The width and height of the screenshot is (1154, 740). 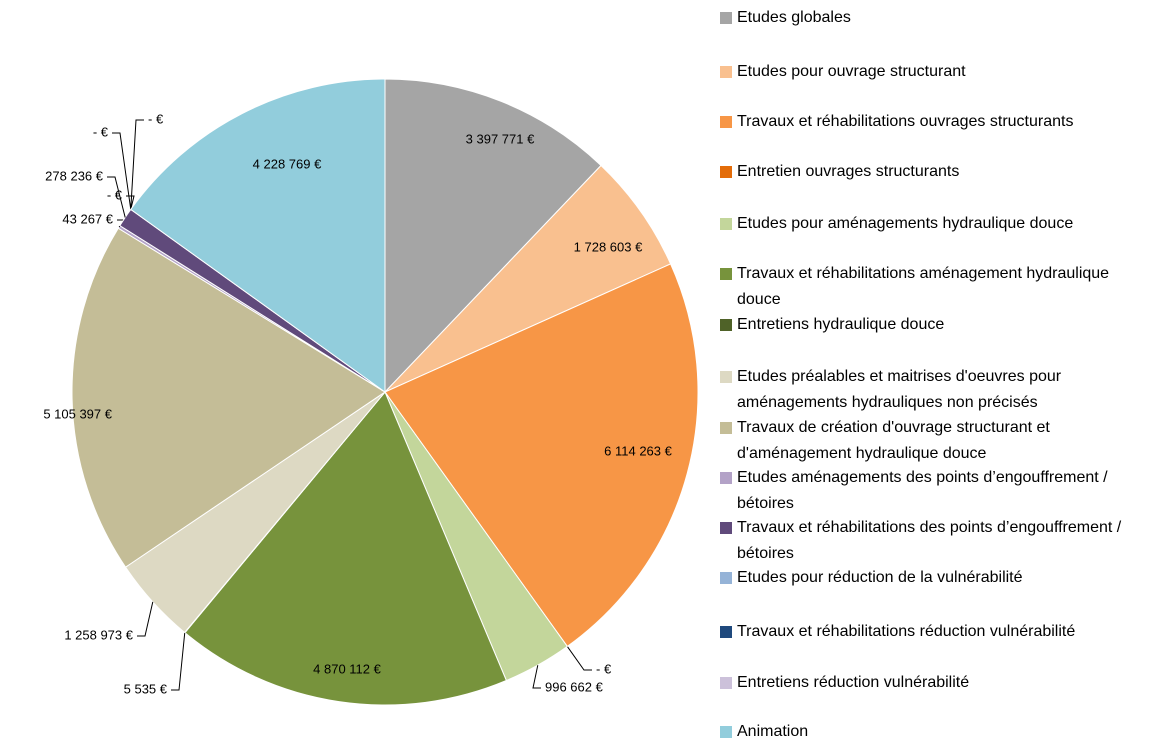 I want to click on legend-entry: Entretiens réduction vulnérabilité, so click(x=930, y=683).